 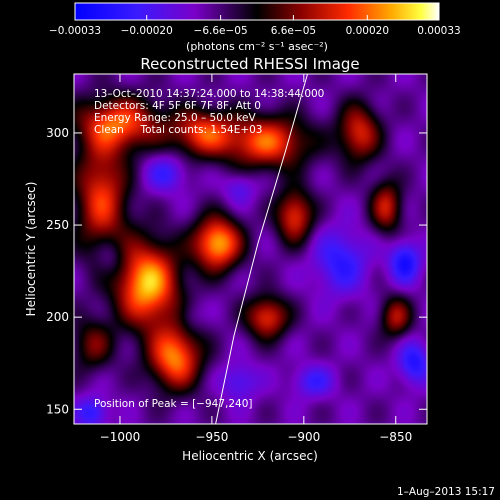 I want to click on colorbar-tick-label: −0.00020, so click(x=147, y=31).